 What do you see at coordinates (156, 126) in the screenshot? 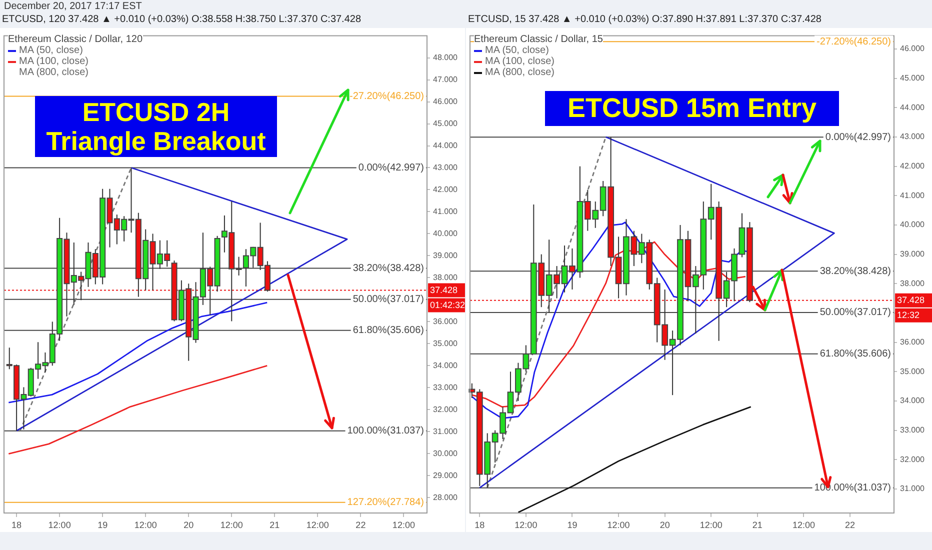
I see `text: ETCUSD 2H Triangle Breakout` at bounding box center [156, 126].